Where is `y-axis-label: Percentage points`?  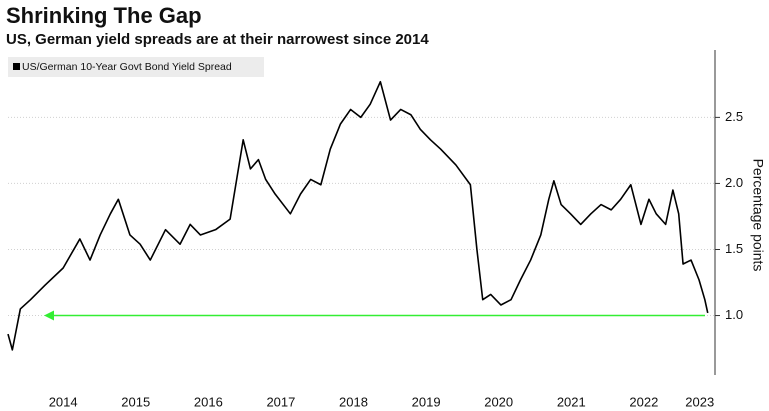 y-axis-label: Percentage points is located at coordinates (758, 215).